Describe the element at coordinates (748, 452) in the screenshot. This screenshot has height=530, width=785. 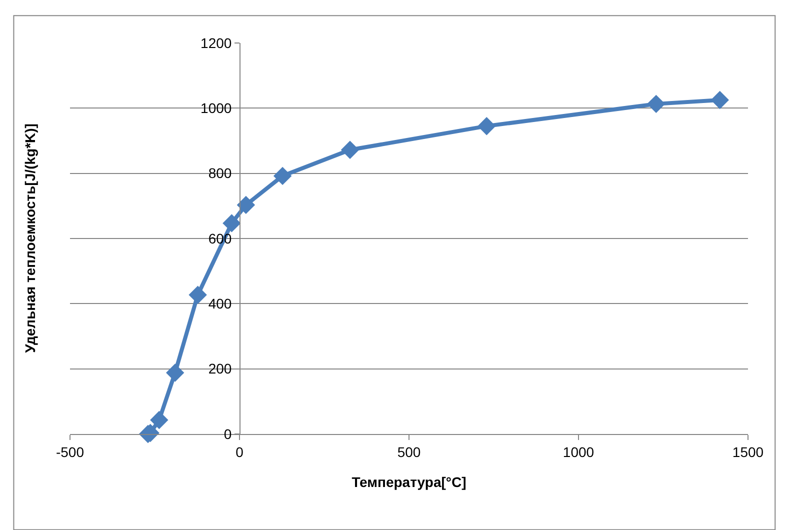
I see `x-tick-label: 1500` at that location.